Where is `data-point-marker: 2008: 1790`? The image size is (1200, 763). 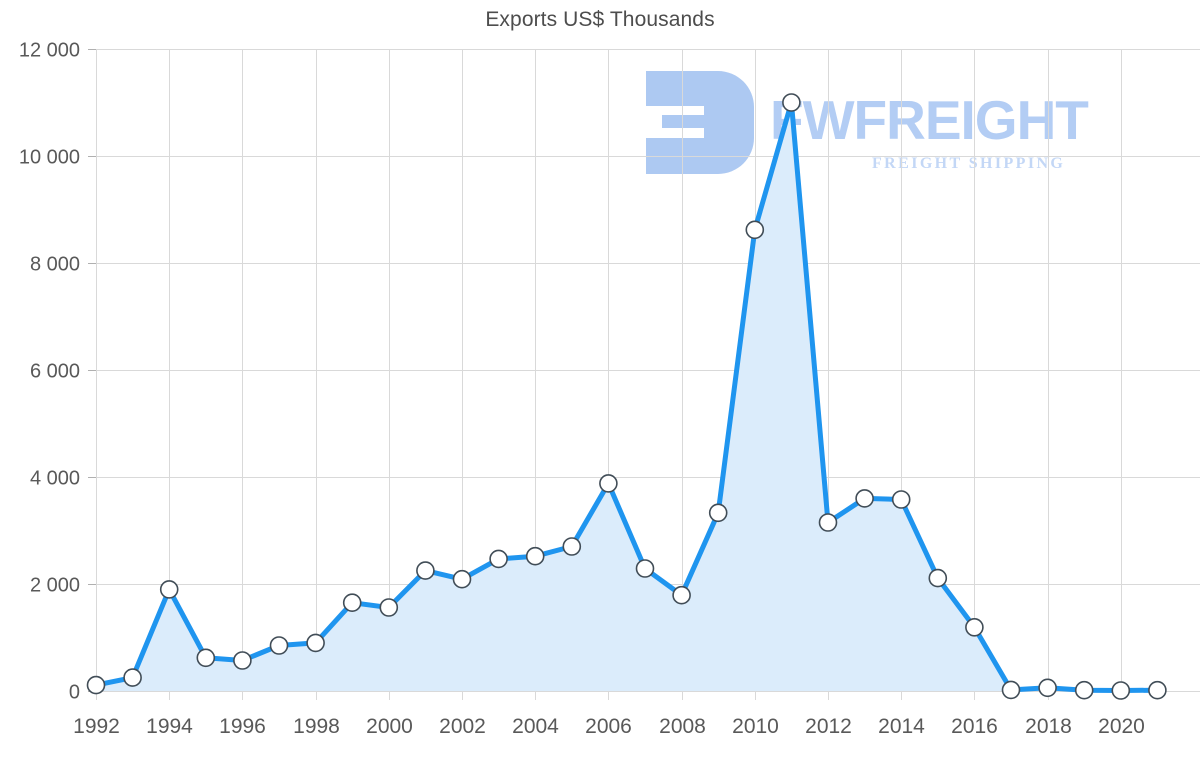 data-point-marker: 2008: 1790 is located at coordinates (681, 595).